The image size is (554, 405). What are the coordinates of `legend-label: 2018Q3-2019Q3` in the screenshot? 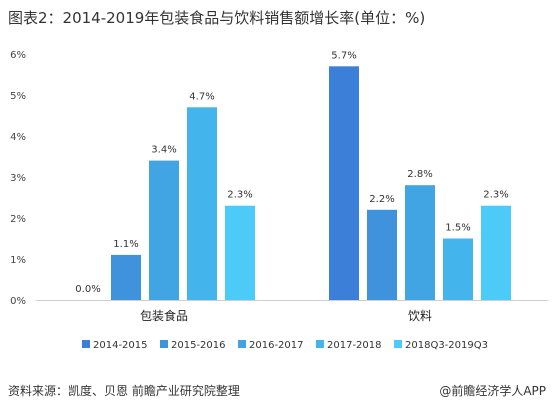 It's located at (446, 345).